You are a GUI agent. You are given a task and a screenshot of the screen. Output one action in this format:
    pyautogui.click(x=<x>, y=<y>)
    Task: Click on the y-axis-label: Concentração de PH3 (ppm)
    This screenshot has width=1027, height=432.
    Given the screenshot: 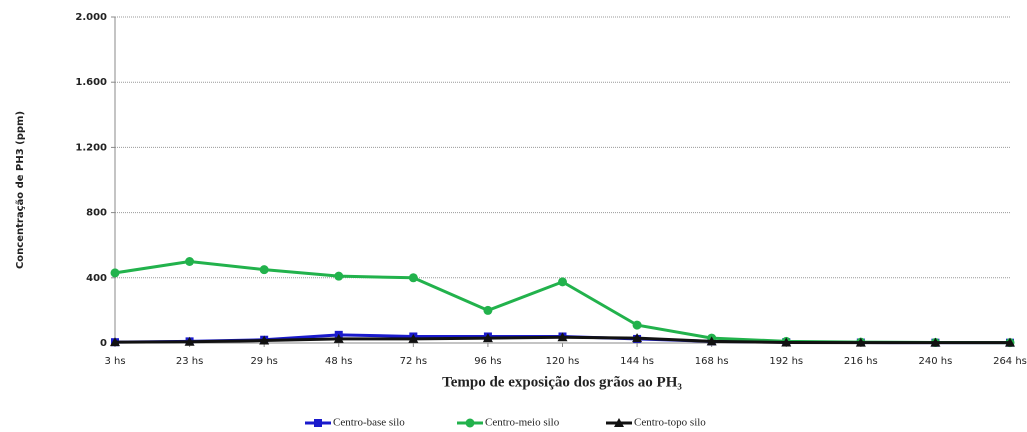 What is the action you would take?
    pyautogui.click(x=20, y=190)
    